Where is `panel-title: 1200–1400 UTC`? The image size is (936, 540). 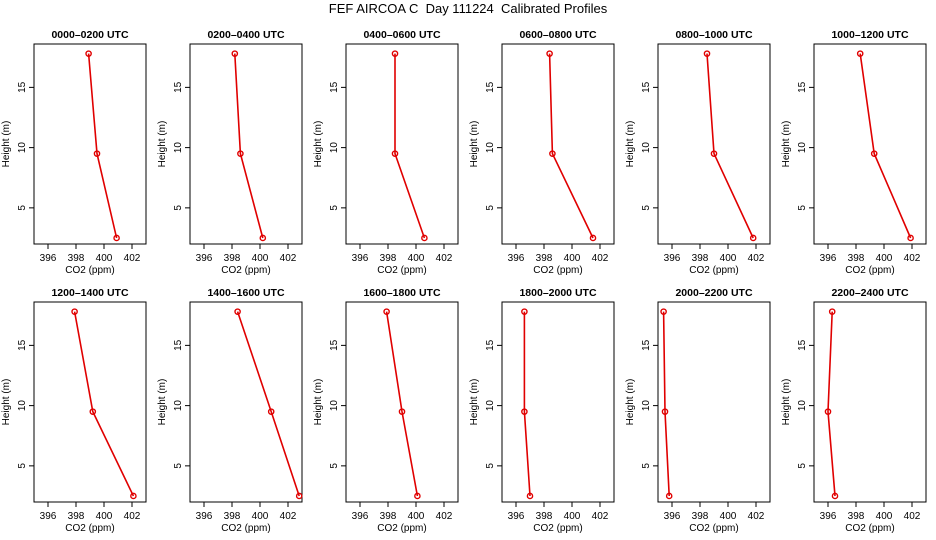
panel-title: 1200–1400 UTC is located at coordinates (89, 293).